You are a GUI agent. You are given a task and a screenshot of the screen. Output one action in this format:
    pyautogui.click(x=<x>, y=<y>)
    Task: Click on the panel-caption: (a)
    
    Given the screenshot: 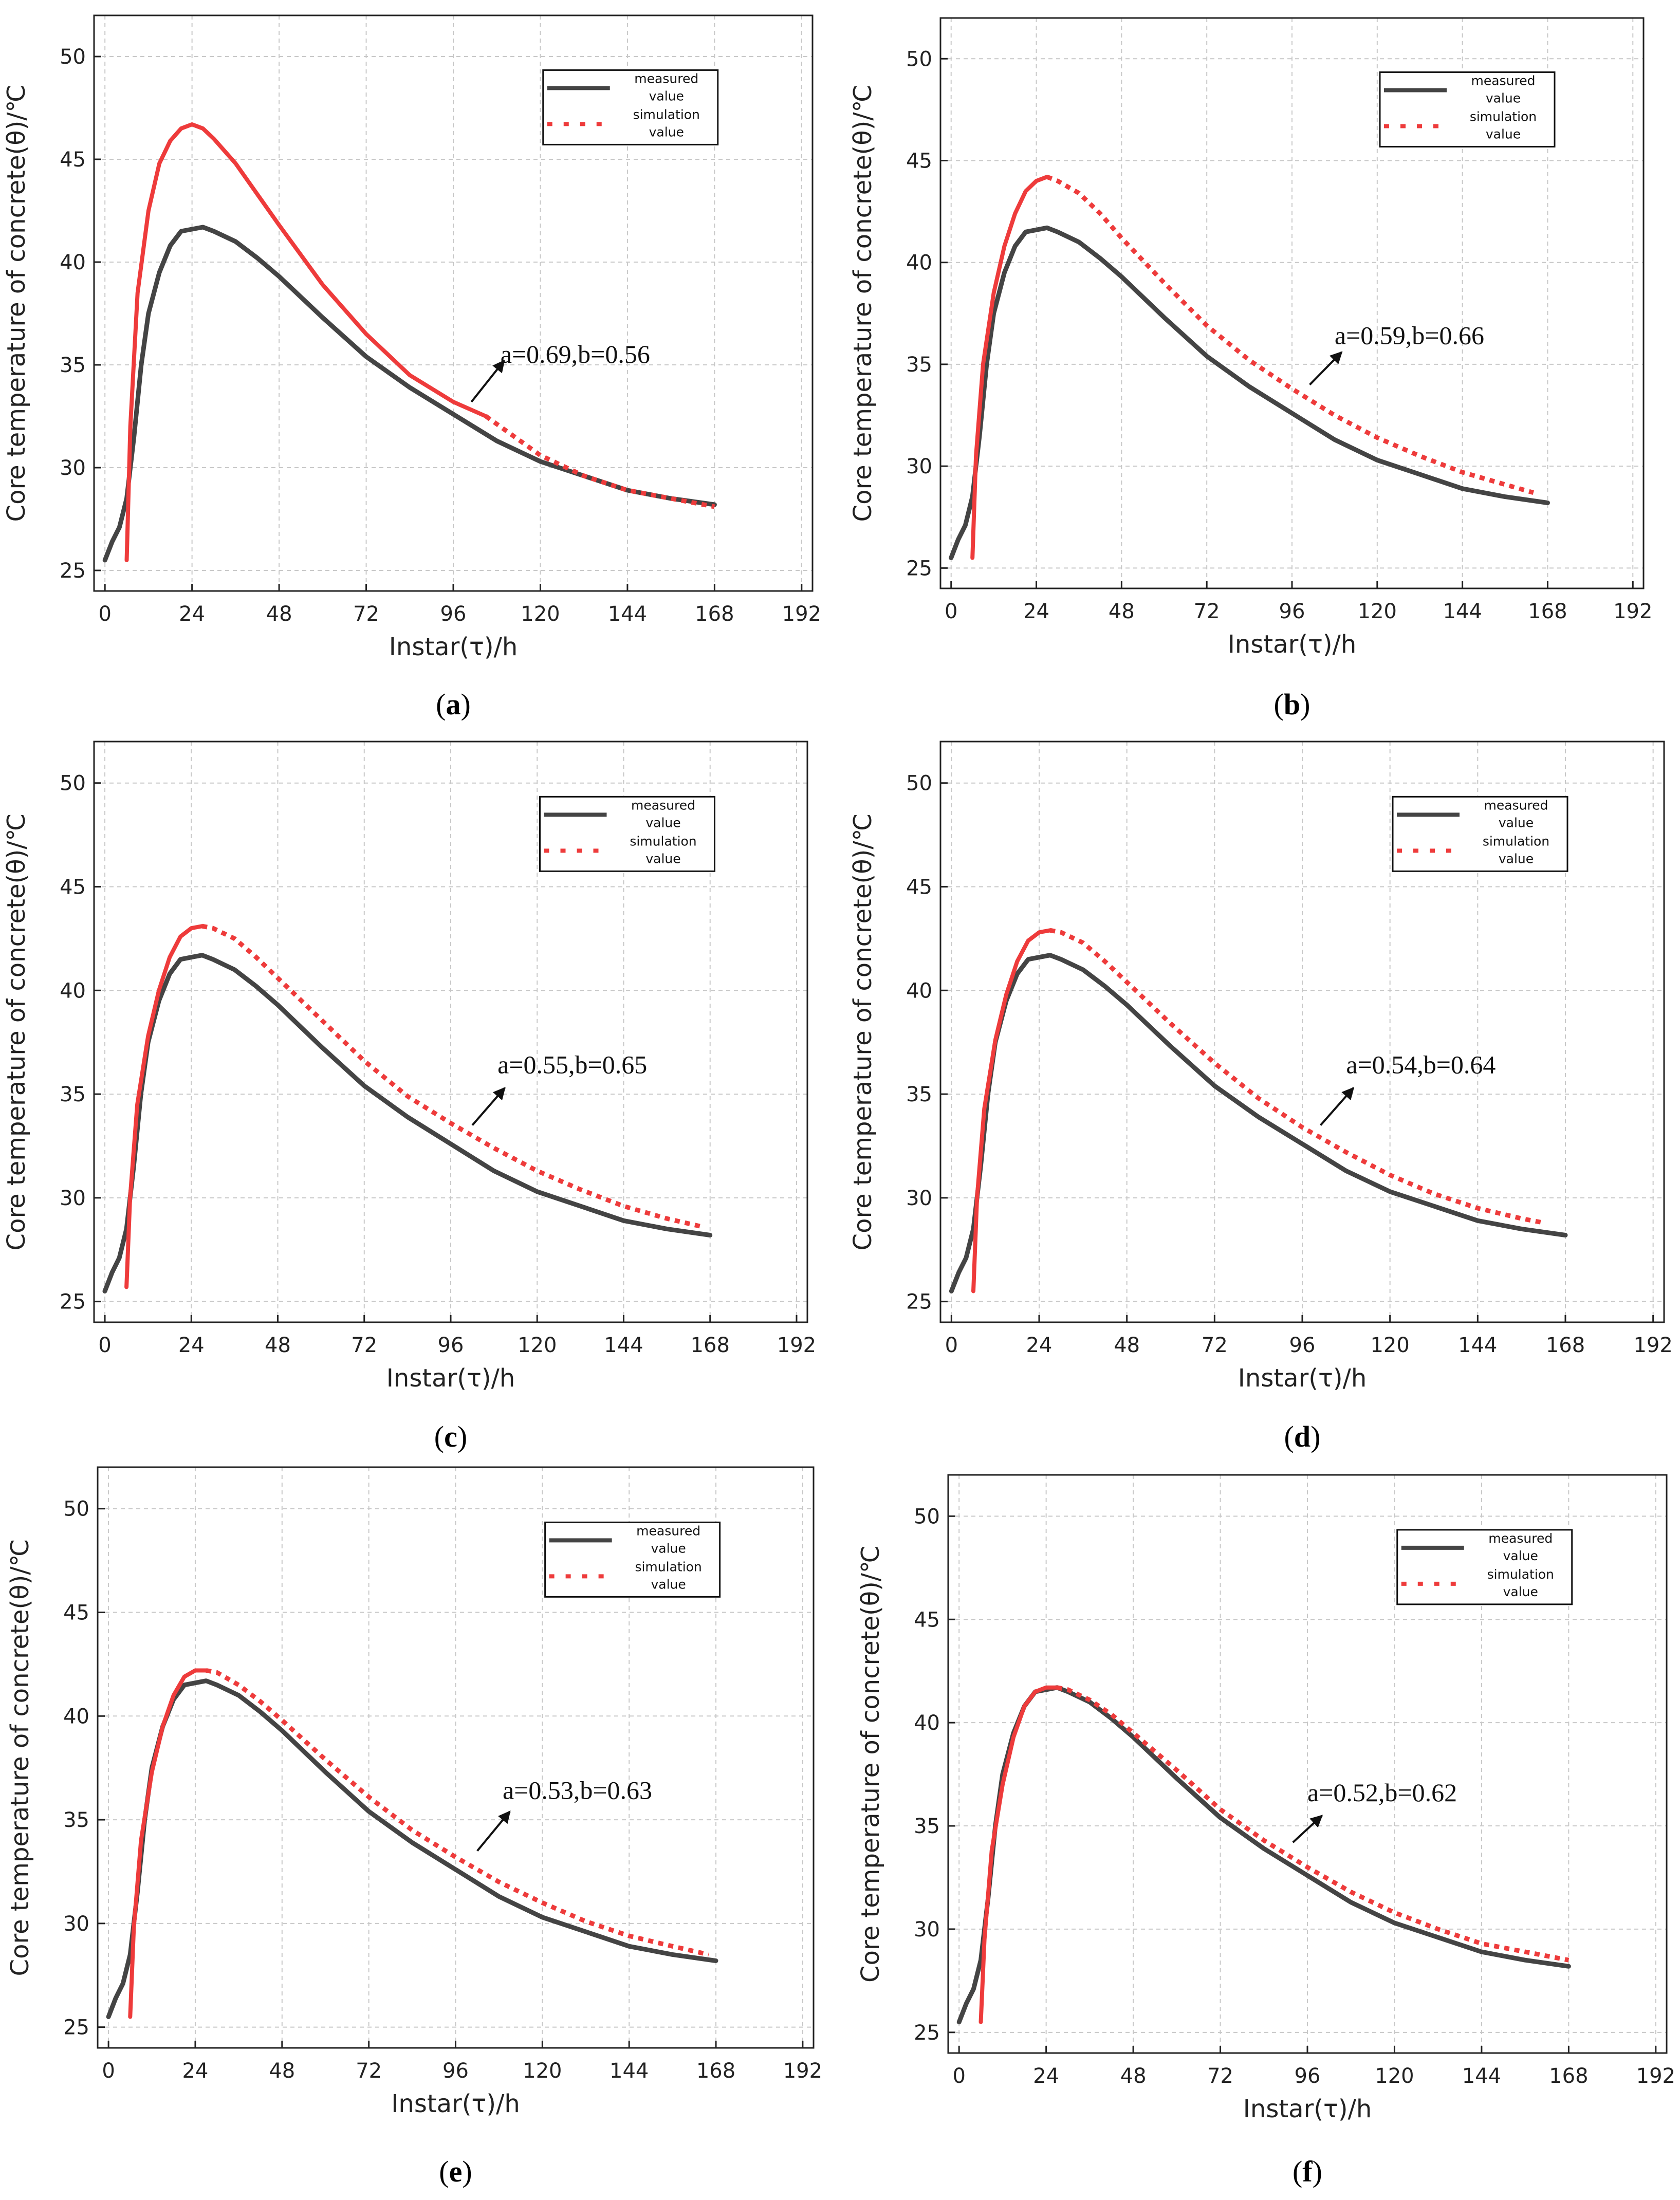 What is the action you would take?
    pyautogui.click(x=453, y=704)
    